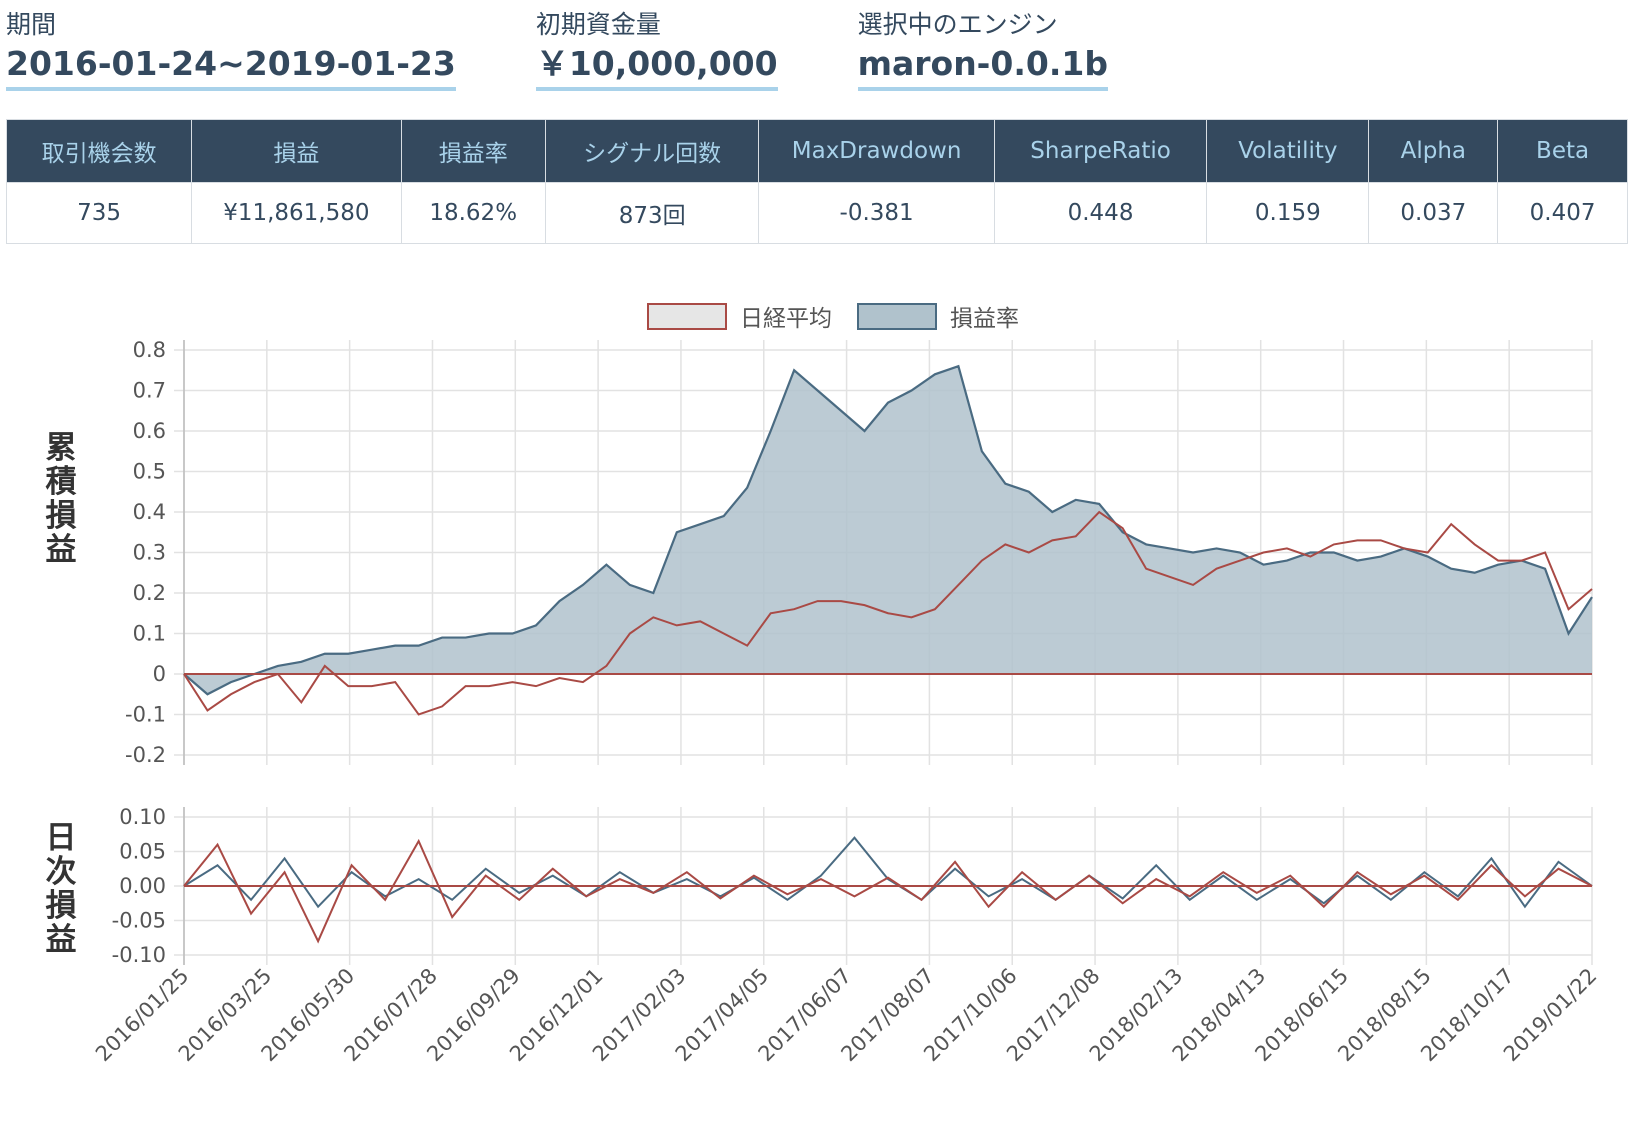 This screenshot has width=1634, height=1128. I want to click on daily-plot-area, so click(888, 890).